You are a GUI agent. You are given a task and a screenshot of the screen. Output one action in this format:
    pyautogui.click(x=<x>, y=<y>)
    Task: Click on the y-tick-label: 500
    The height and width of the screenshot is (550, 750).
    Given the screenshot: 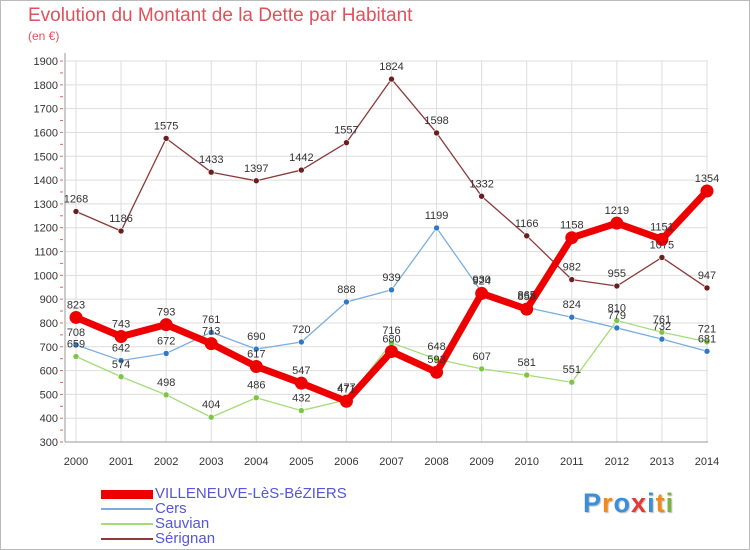 What is the action you would take?
    pyautogui.click(x=49, y=395)
    